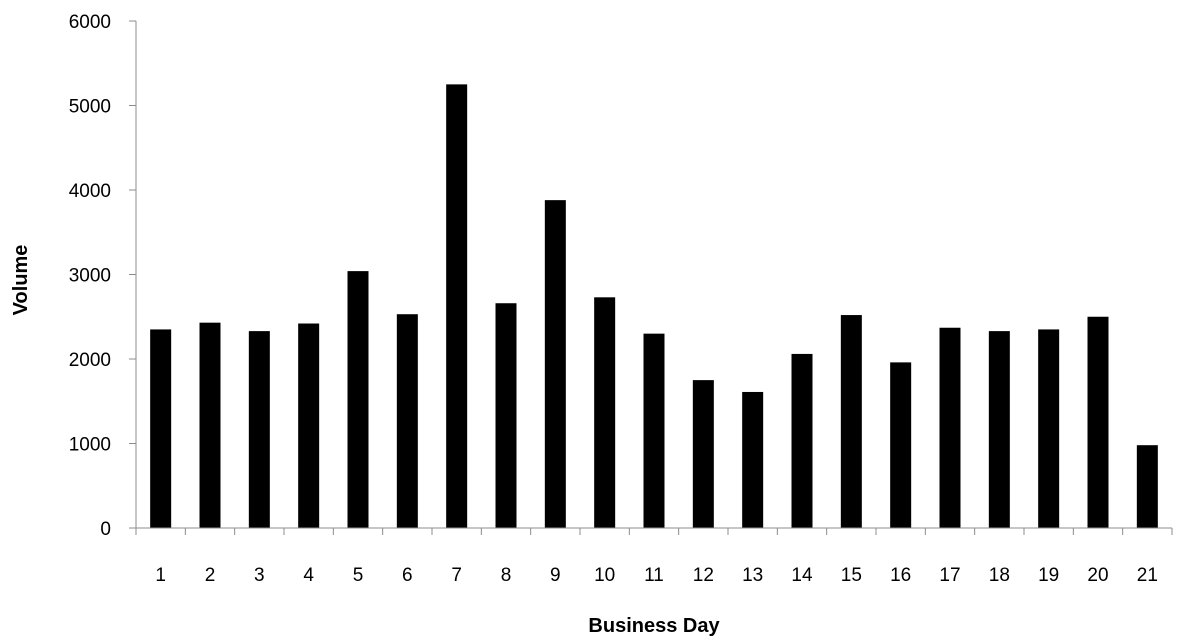 Image resolution: width=1185 pixels, height=641 pixels. Describe the element at coordinates (90, 191) in the screenshot. I see `y-tick-label: 4000` at that location.